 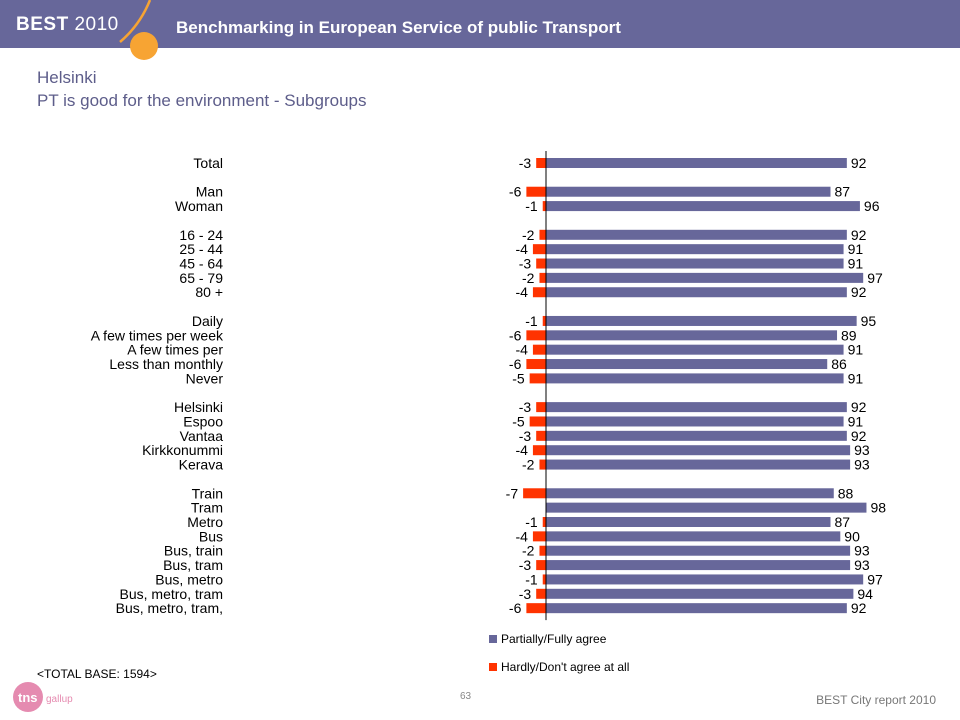 I want to click on category-label: Man, so click(x=209, y=192).